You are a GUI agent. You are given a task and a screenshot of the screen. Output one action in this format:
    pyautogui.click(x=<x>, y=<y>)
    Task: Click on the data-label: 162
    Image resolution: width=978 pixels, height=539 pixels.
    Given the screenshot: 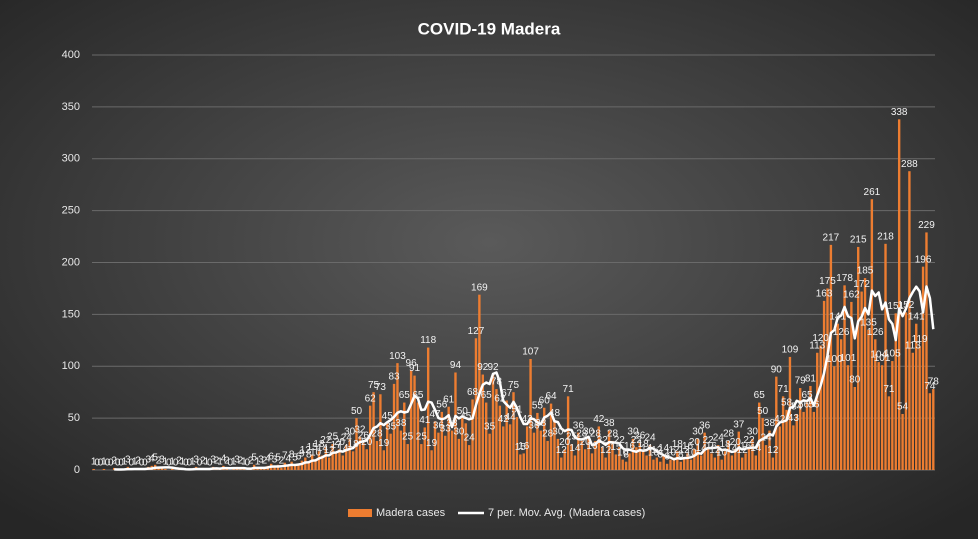 What is the action you would take?
    pyautogui.click(x=851, y=295)
    